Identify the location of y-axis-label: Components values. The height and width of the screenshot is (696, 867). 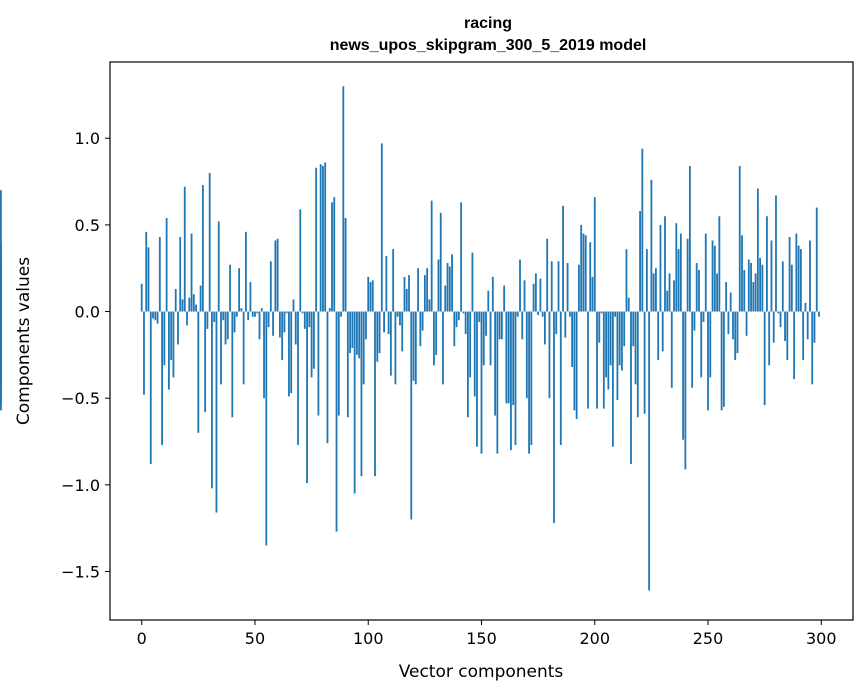
(24, 341).